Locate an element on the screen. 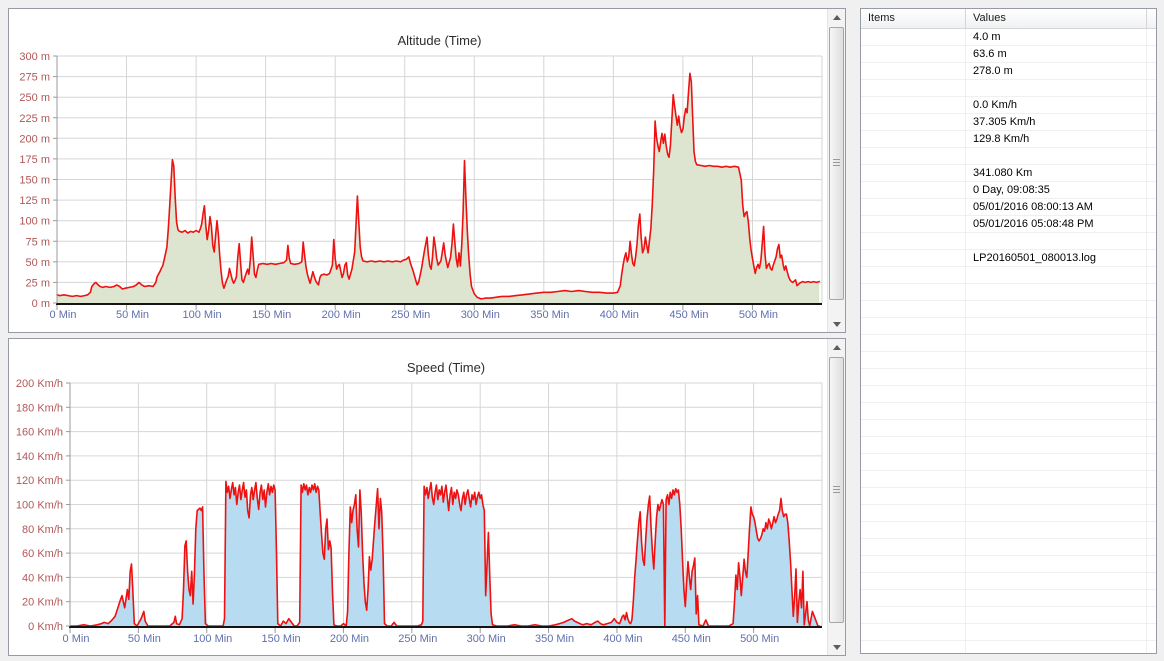  svg-text: 175 m is located at coordinates (34, 160).